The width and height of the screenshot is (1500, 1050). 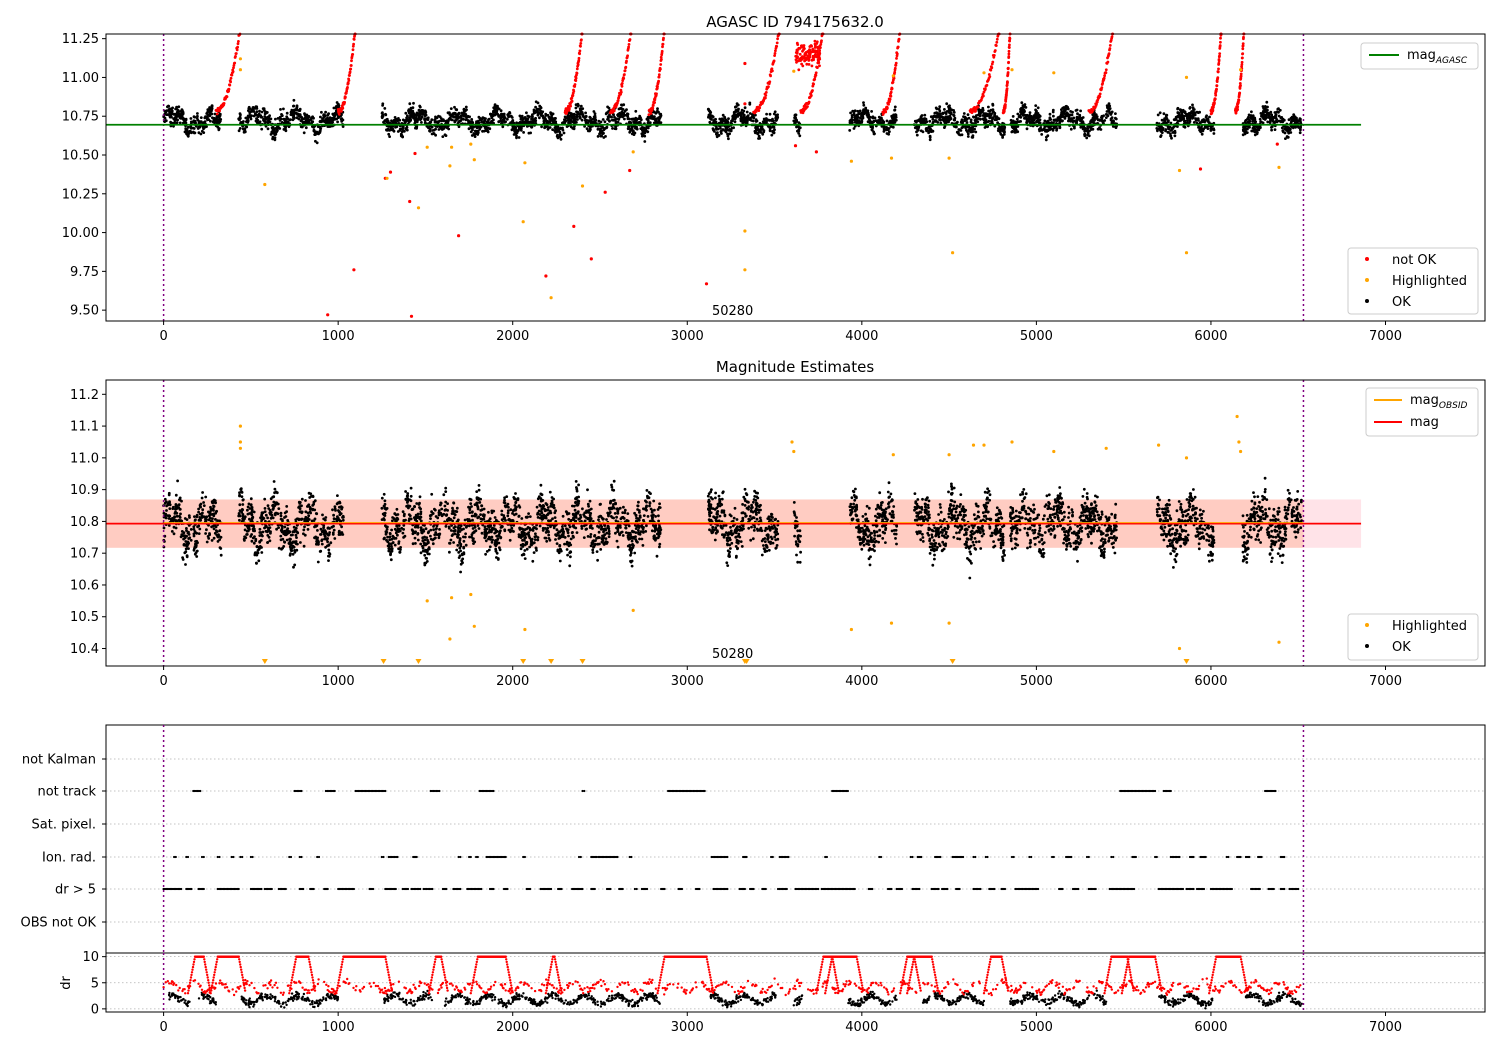 What do you see at coordinates (1279, 167) in the screenshot?
I see `highlighted-point` at bounding box center [1279, 167].